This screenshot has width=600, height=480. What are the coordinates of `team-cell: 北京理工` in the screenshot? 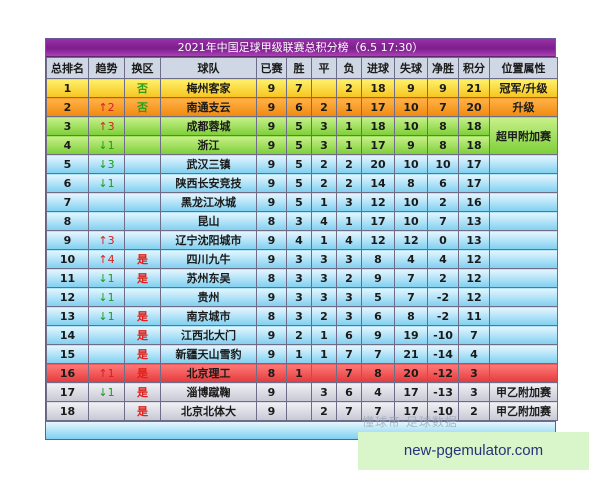 It's located at (208, 373).